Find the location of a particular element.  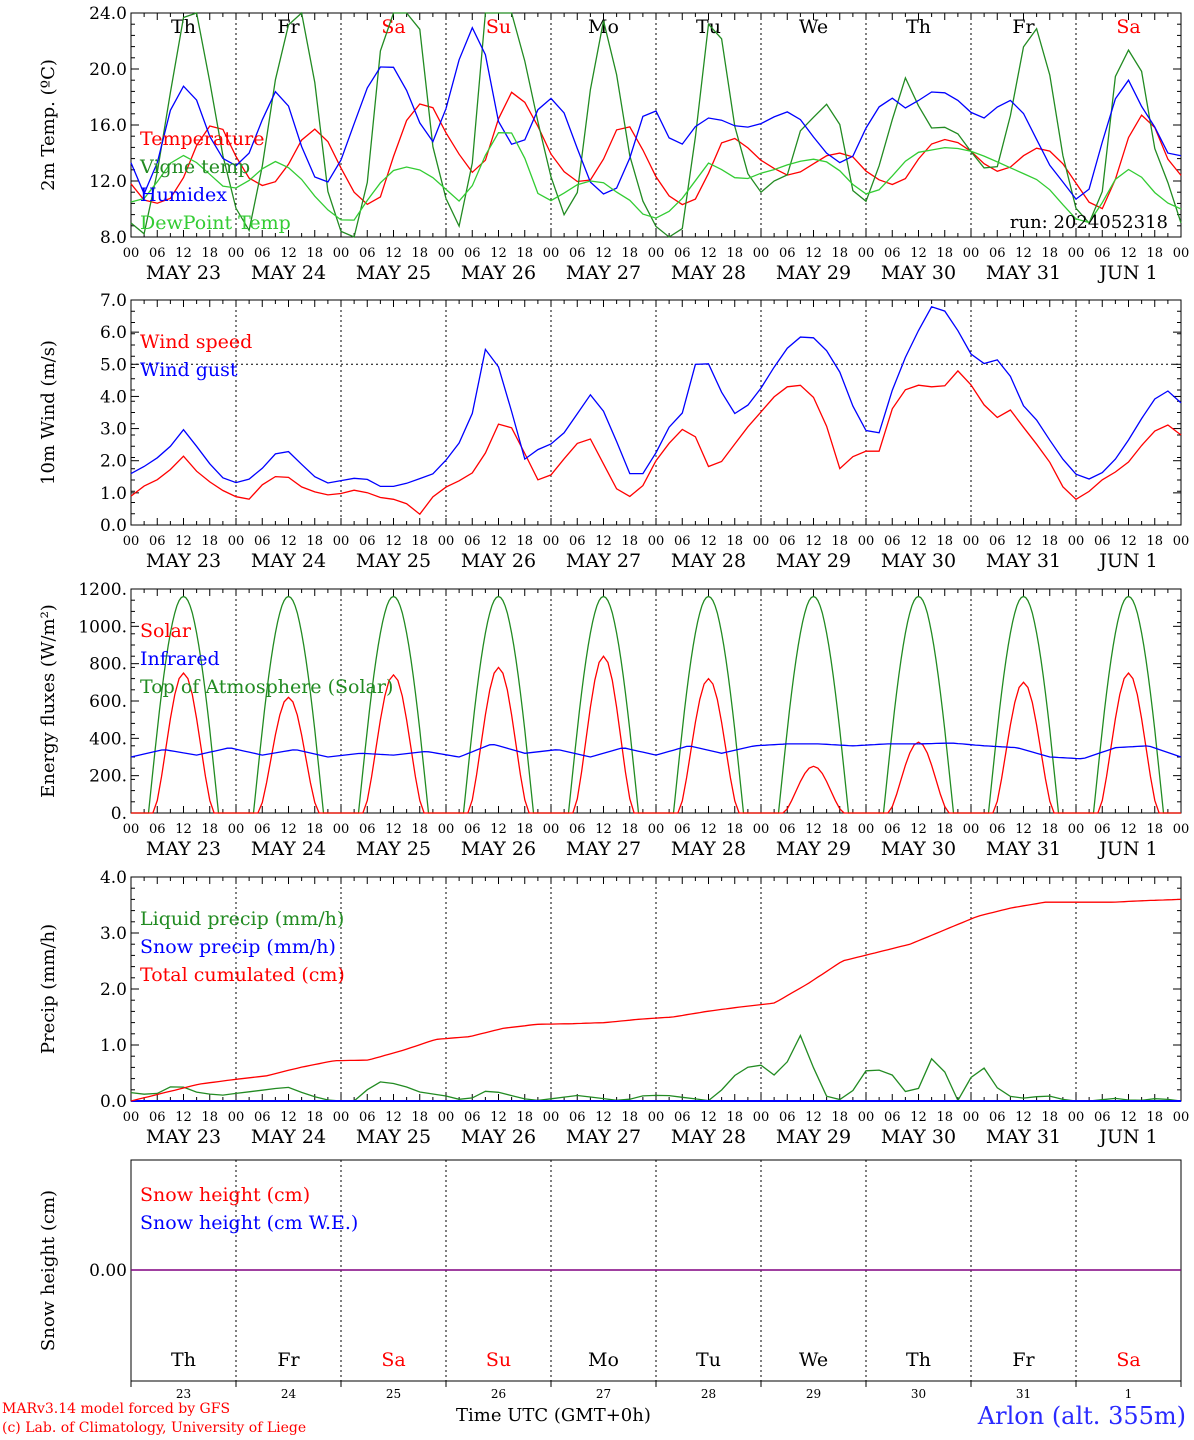

weekday-label: We is located at coordinates (813, 1360).